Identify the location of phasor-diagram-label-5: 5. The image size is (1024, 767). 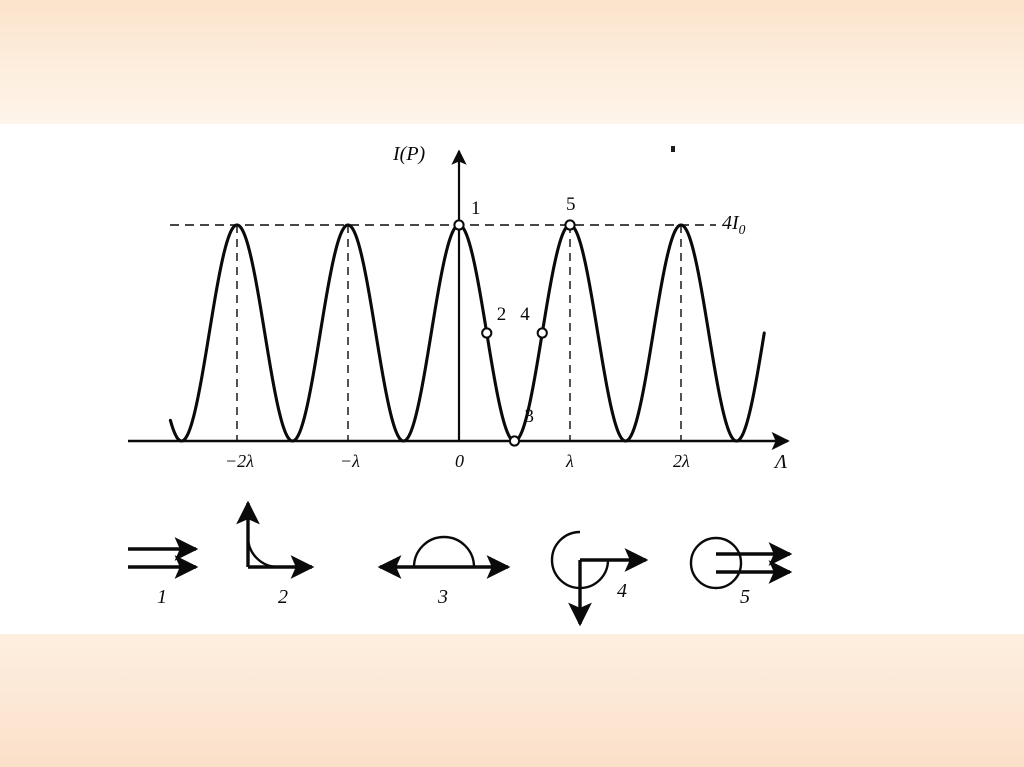
(745, 597).